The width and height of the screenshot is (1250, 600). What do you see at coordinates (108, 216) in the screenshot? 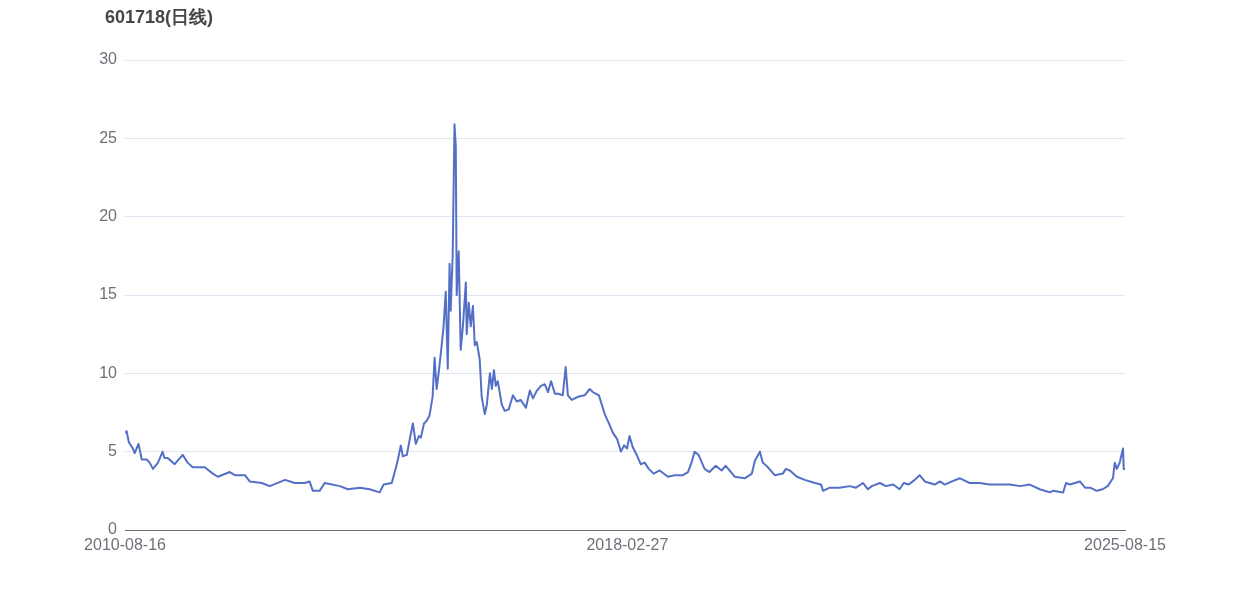
I see `y-tick-label: 20` at bounding box center [108, 216].